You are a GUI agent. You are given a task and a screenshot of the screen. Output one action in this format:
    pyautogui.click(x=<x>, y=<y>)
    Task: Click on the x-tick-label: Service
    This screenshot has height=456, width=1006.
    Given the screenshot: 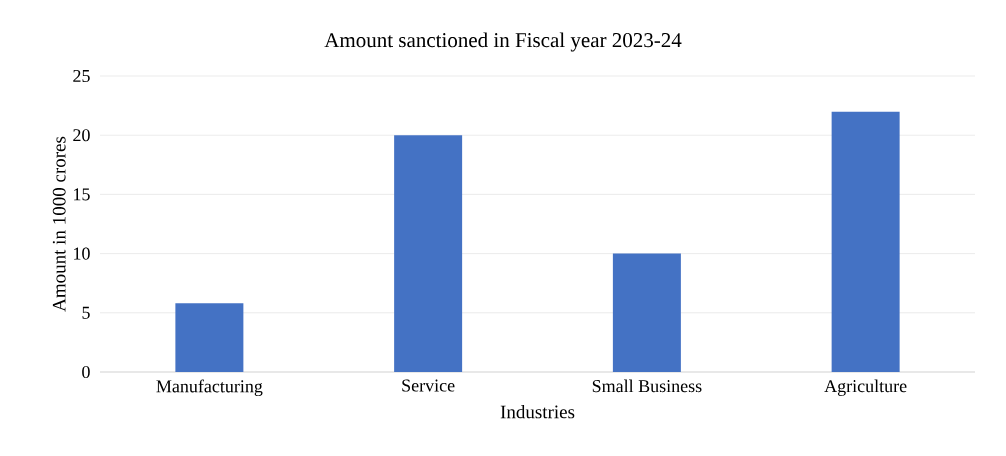 What is the action you would take?
    pyautogui.click(x=428, y=385)
    